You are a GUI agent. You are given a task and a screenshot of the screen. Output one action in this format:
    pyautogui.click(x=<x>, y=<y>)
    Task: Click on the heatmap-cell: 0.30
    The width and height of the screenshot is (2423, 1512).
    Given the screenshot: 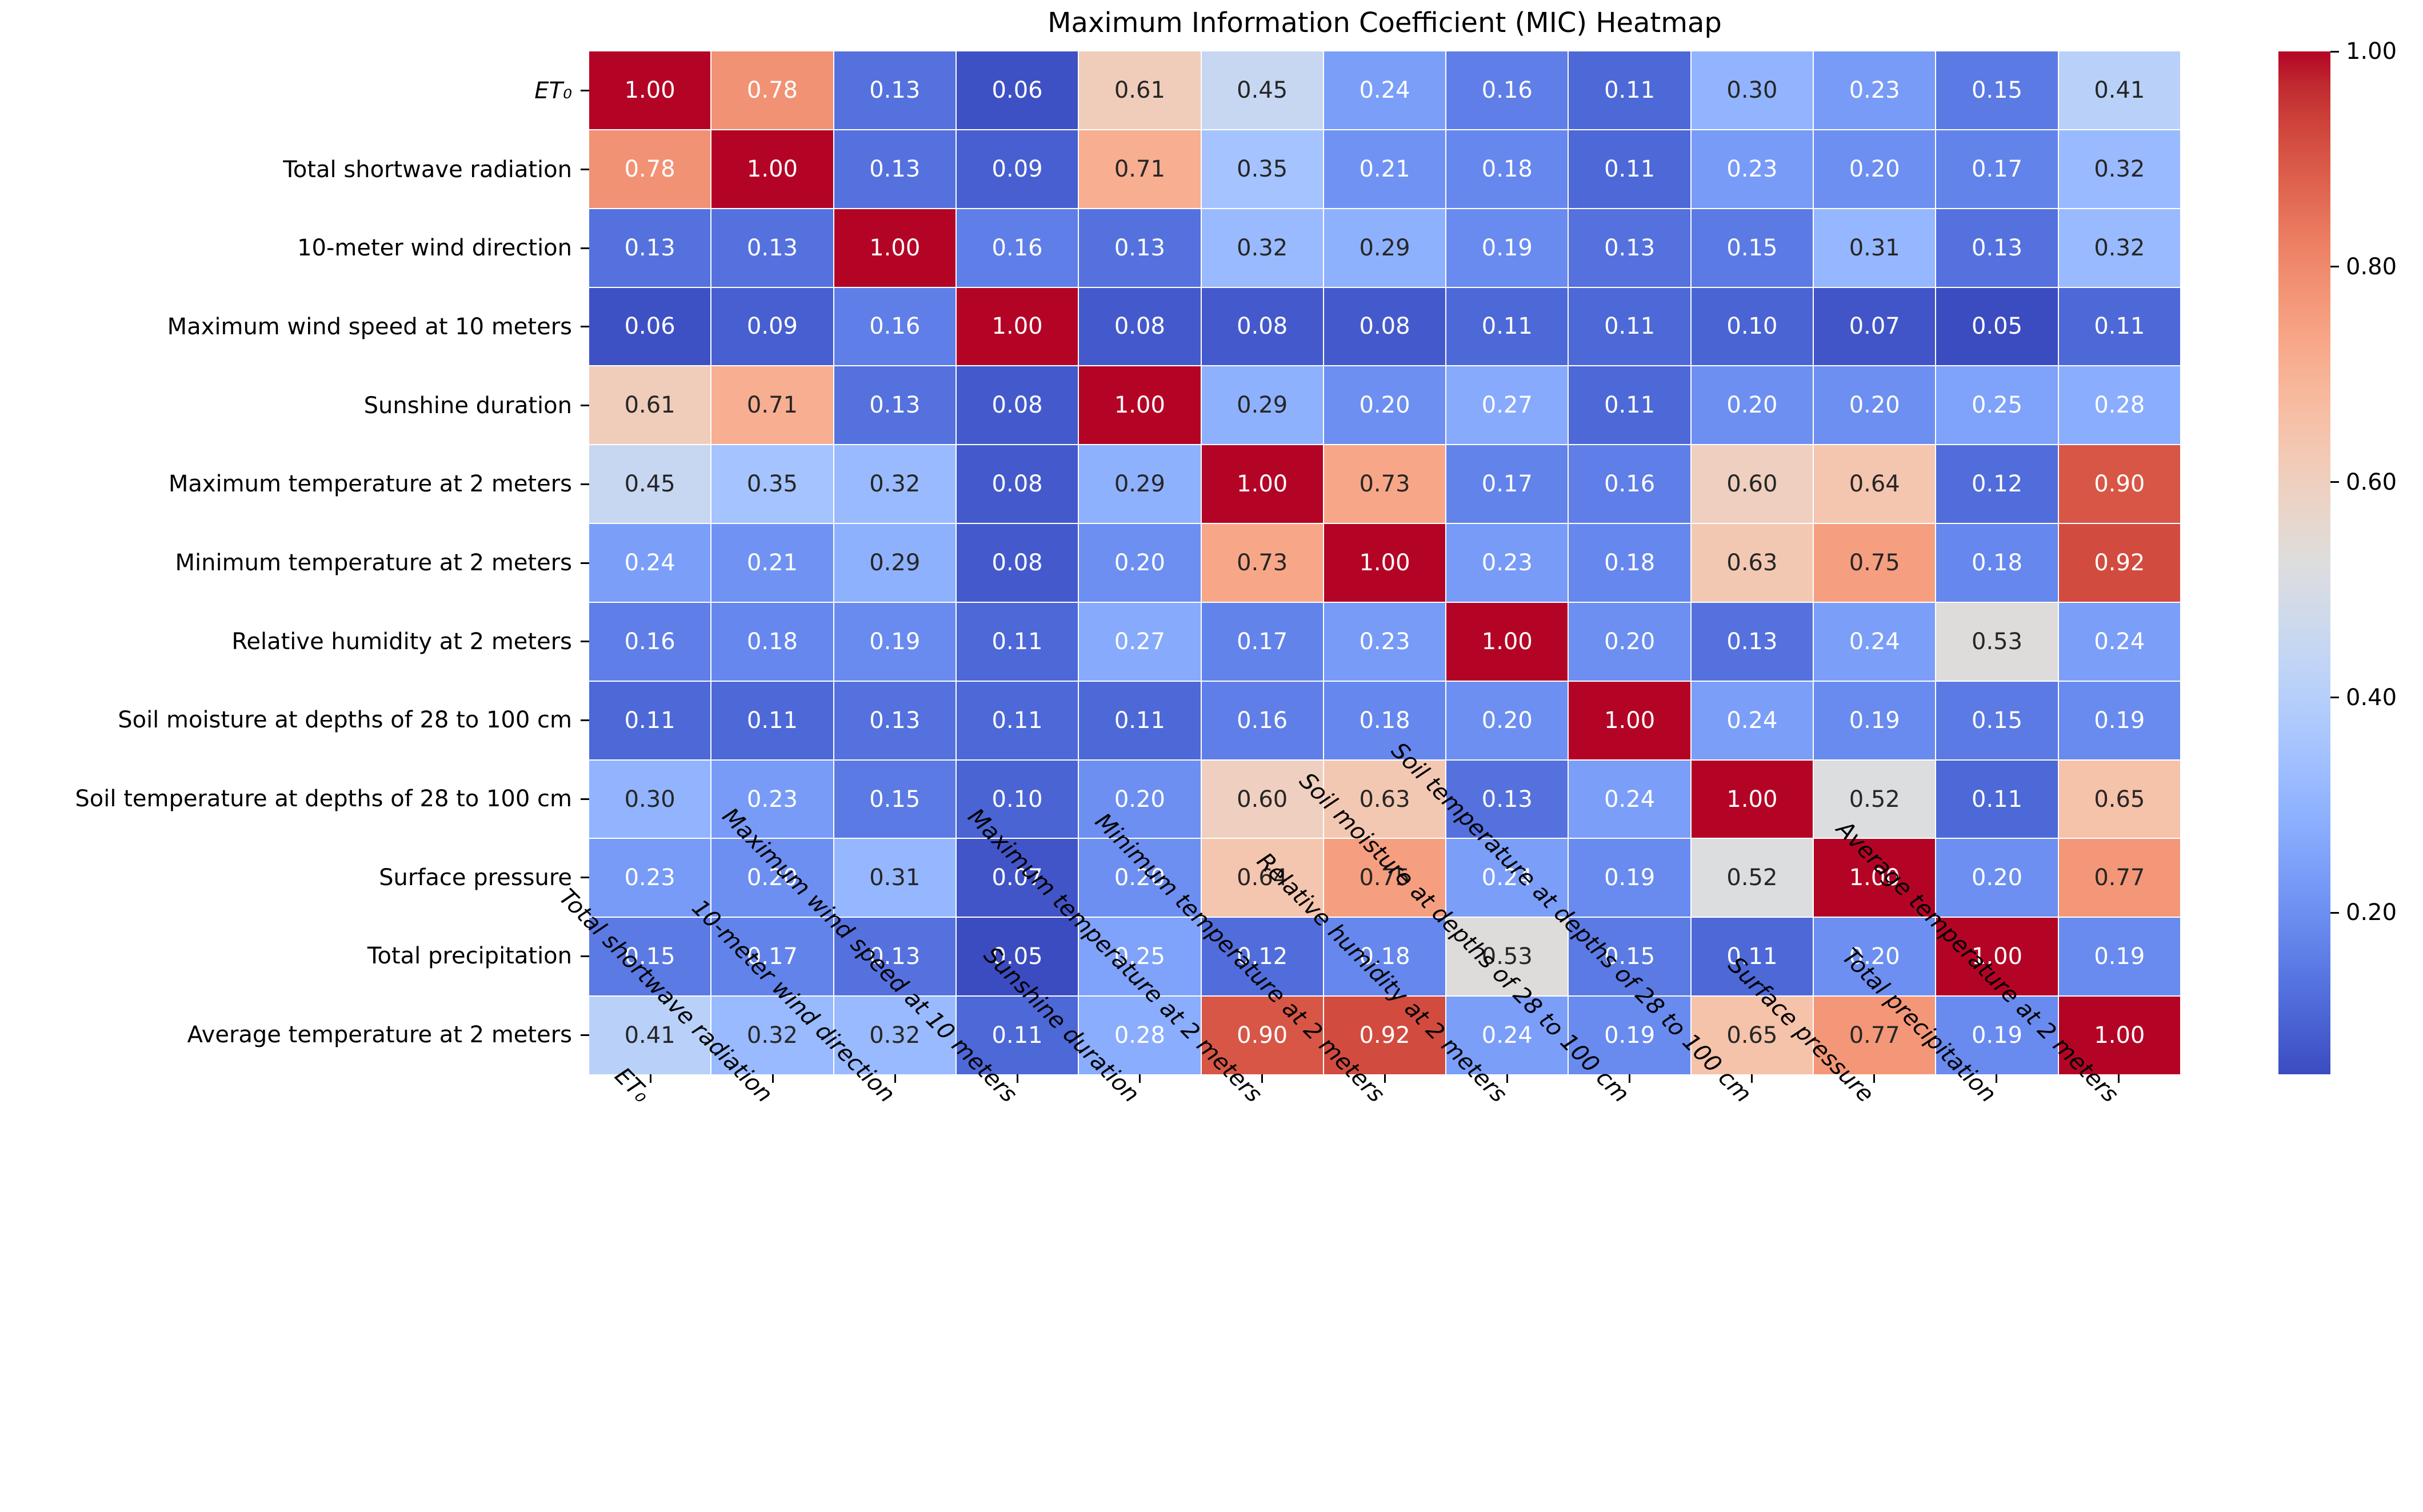 What is the action you would take?
    pyautogui.click(x=1752, y=90)
    